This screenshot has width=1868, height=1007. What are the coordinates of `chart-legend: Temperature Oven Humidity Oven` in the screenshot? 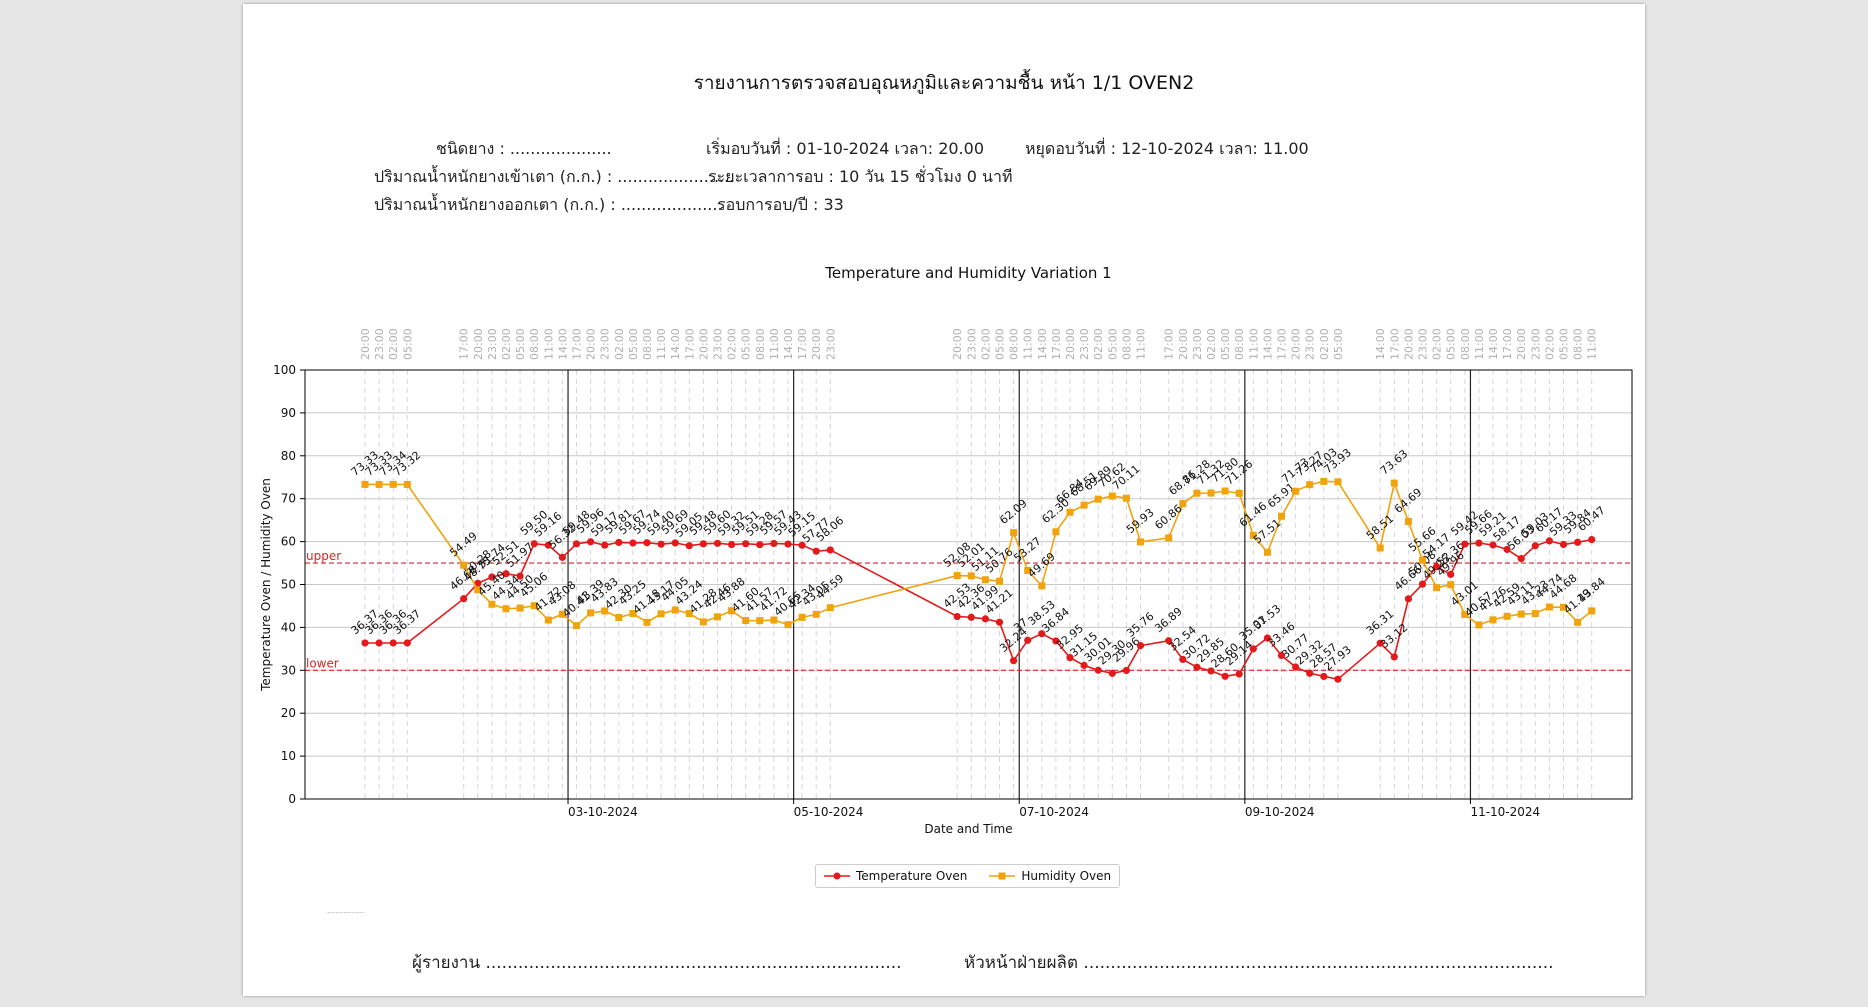 It's located at (968, 876).